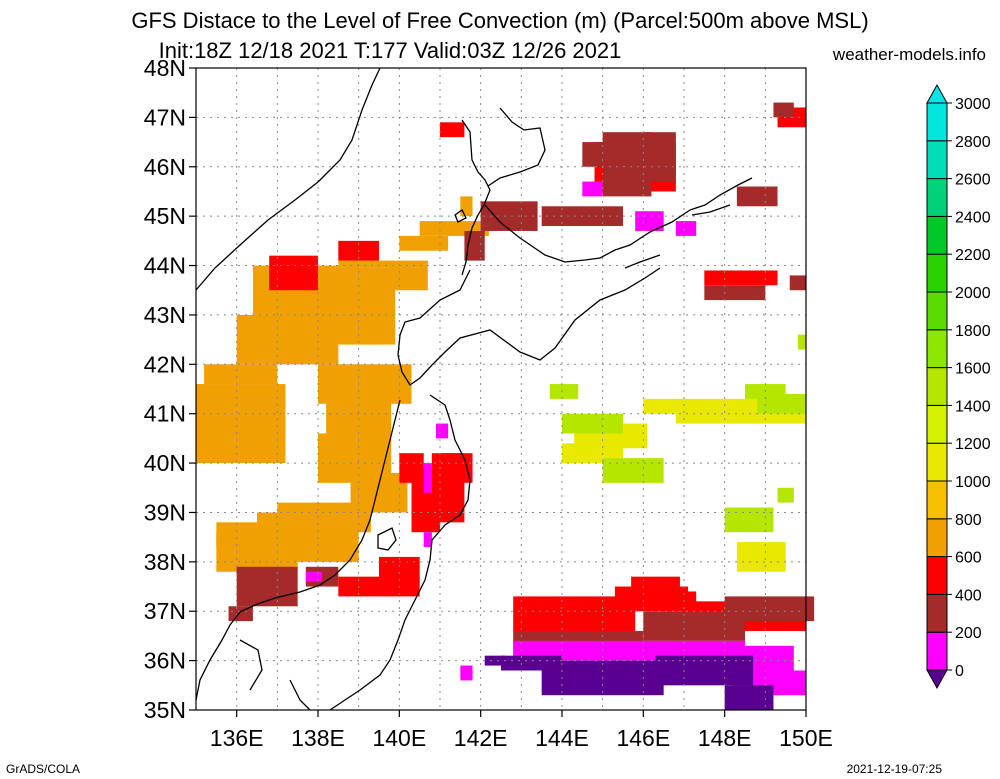 The image size is (1000, 779). What do you see at coordinates (973, 104) in the screenshot?
I see `colorbar-label: 3000` at bounding box center [973, 104].